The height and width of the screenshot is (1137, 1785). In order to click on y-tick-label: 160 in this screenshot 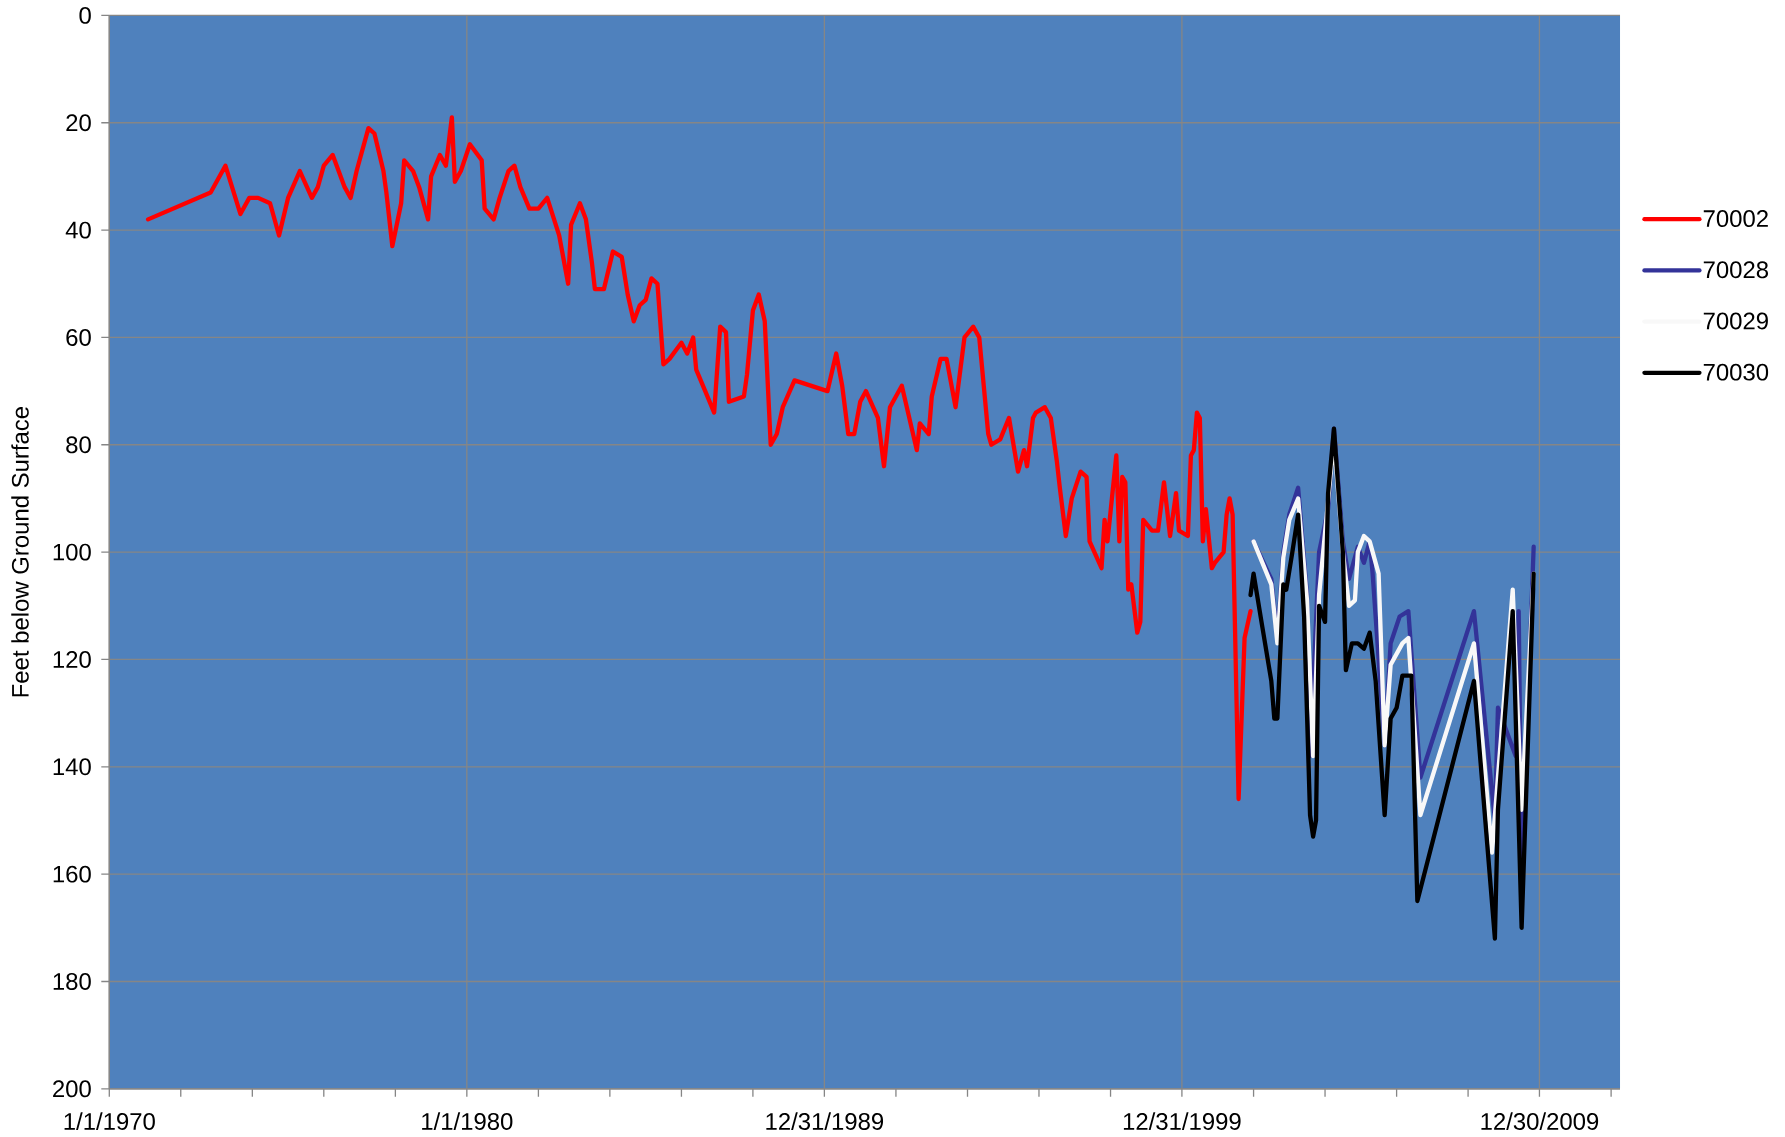, I will do `click(72, 874)`.